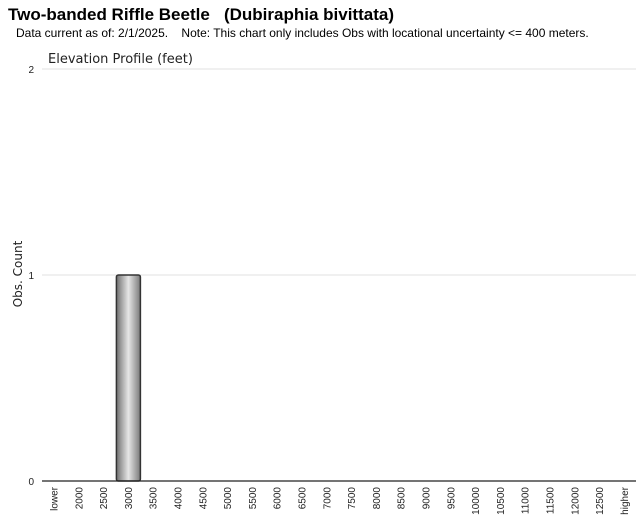 The image size is (640, 523). I want to click on y-tick-label: 1, so click(31, 276).